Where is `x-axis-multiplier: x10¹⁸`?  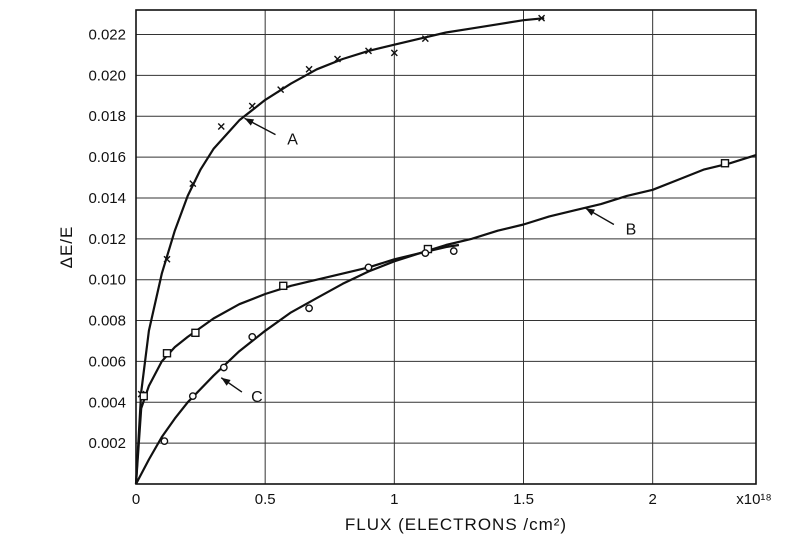 x-axis-multiplier: x10¹⁸ is located at coordinates (754, 499).